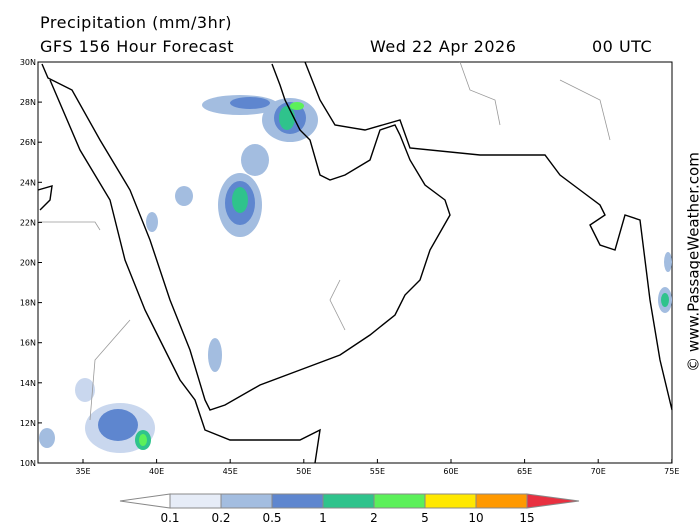 The width and height of the screenshot is (700, 529). I want to click on lat-label: 18N, so click(28, 303).